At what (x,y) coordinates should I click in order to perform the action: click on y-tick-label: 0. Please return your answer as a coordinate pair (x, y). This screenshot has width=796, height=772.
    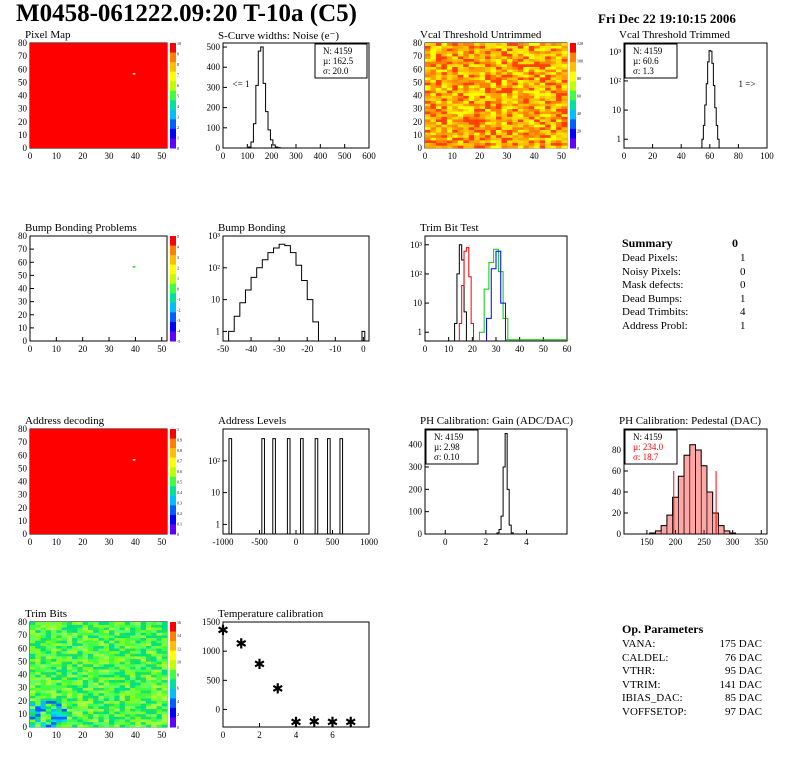
    Looking at the image, I should click on (420, 534).